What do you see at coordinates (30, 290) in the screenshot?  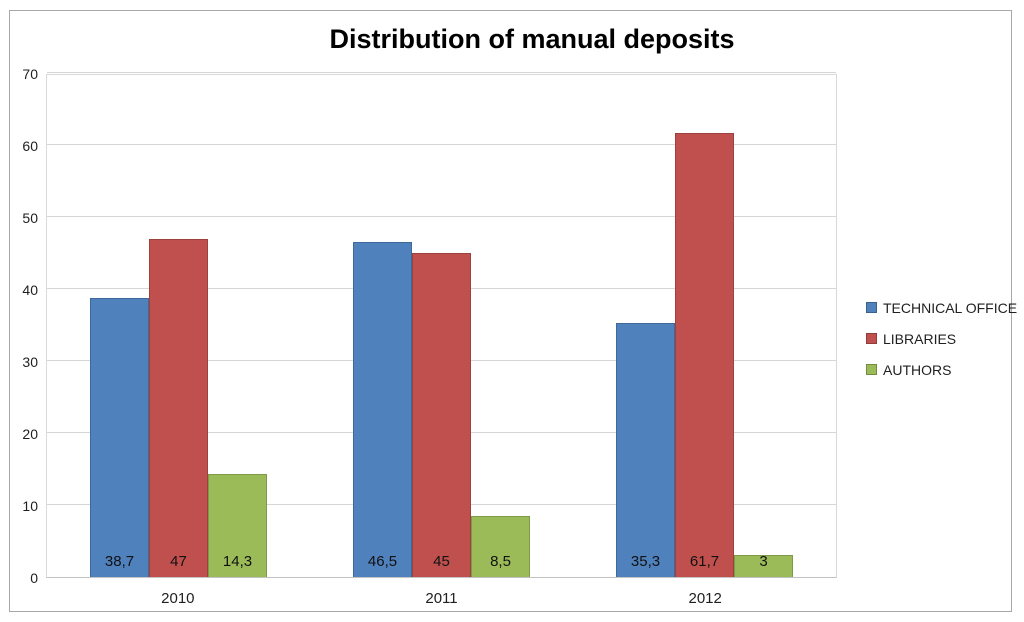 I see `y-tick-label-40: 40` at bounding box center [30, 290].